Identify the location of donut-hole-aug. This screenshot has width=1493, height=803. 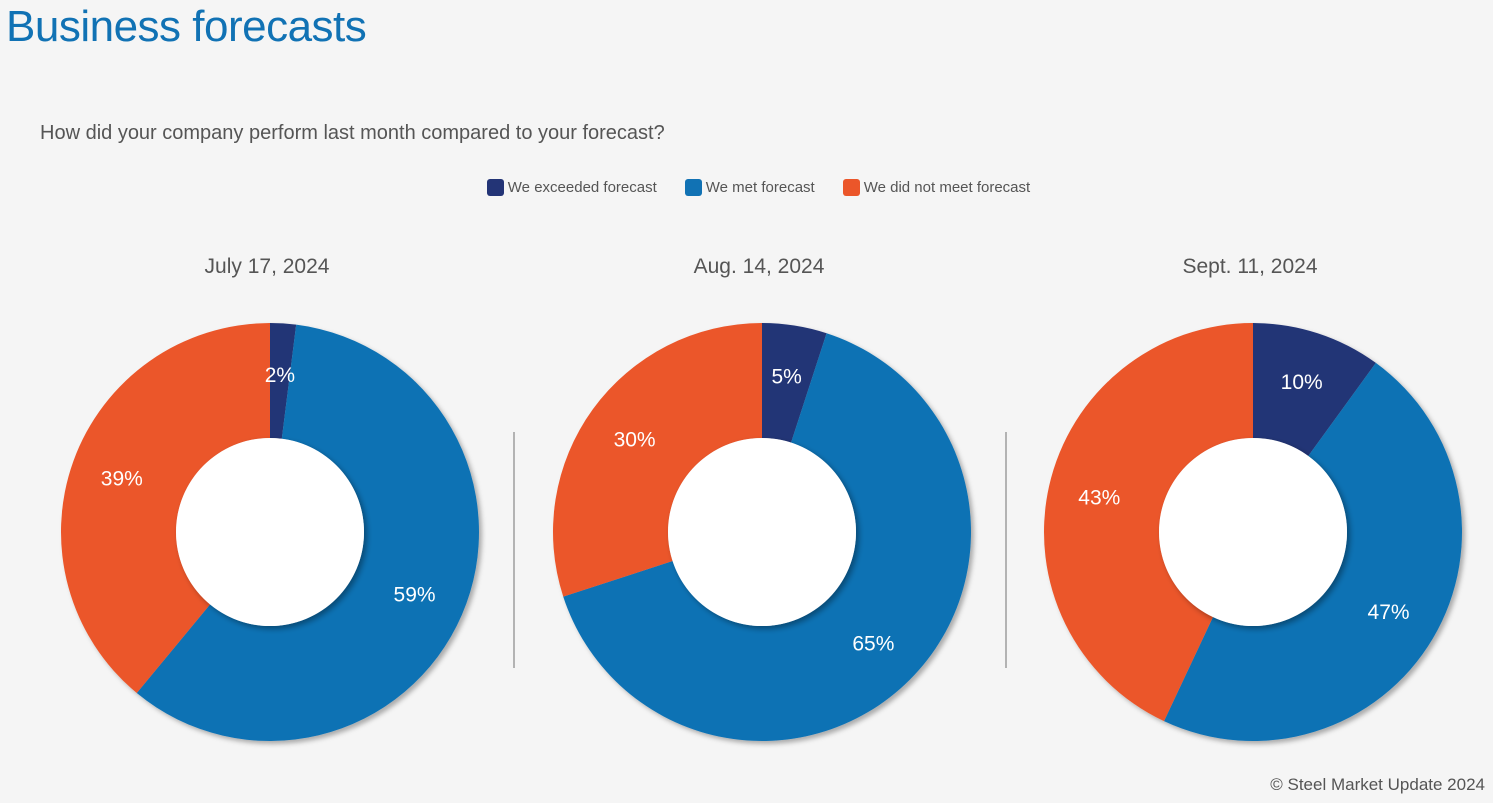
(762, 532).